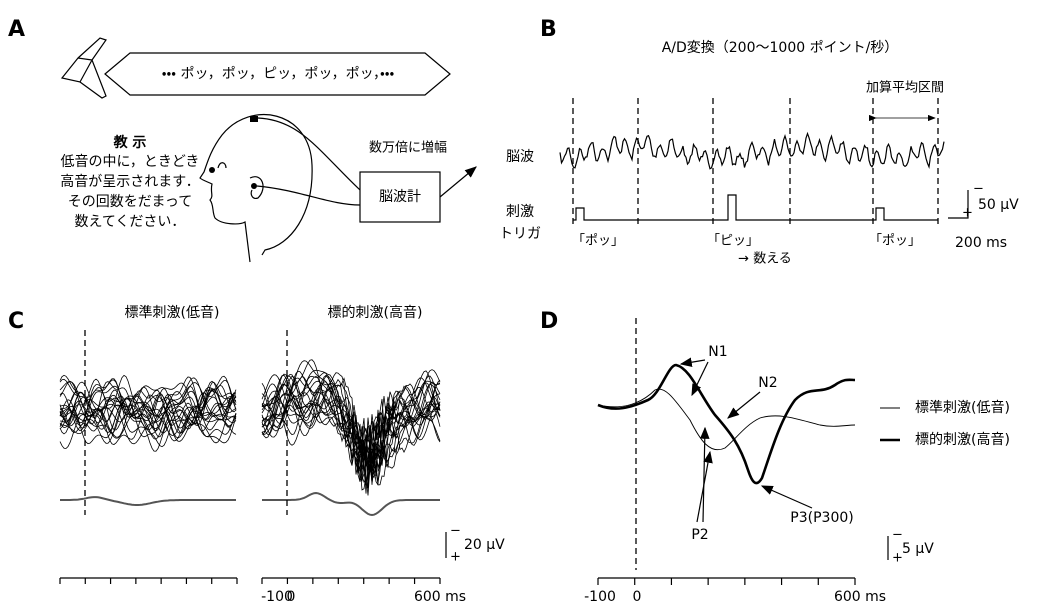 This screenshot has width=1057, height=606. I want to click on window-label: 加算平均区間, so click(905, 88).